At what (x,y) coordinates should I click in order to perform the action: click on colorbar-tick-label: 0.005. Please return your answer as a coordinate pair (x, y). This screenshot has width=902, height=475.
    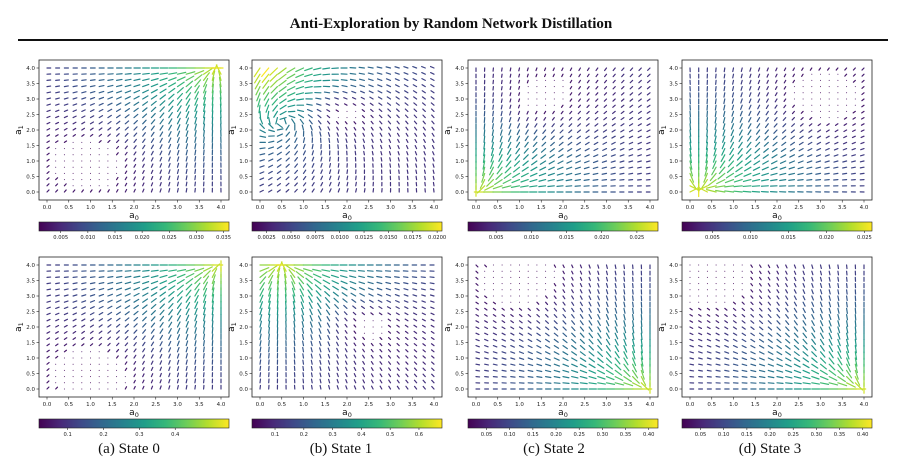
    Looking at the image, I should click on (60, 238).